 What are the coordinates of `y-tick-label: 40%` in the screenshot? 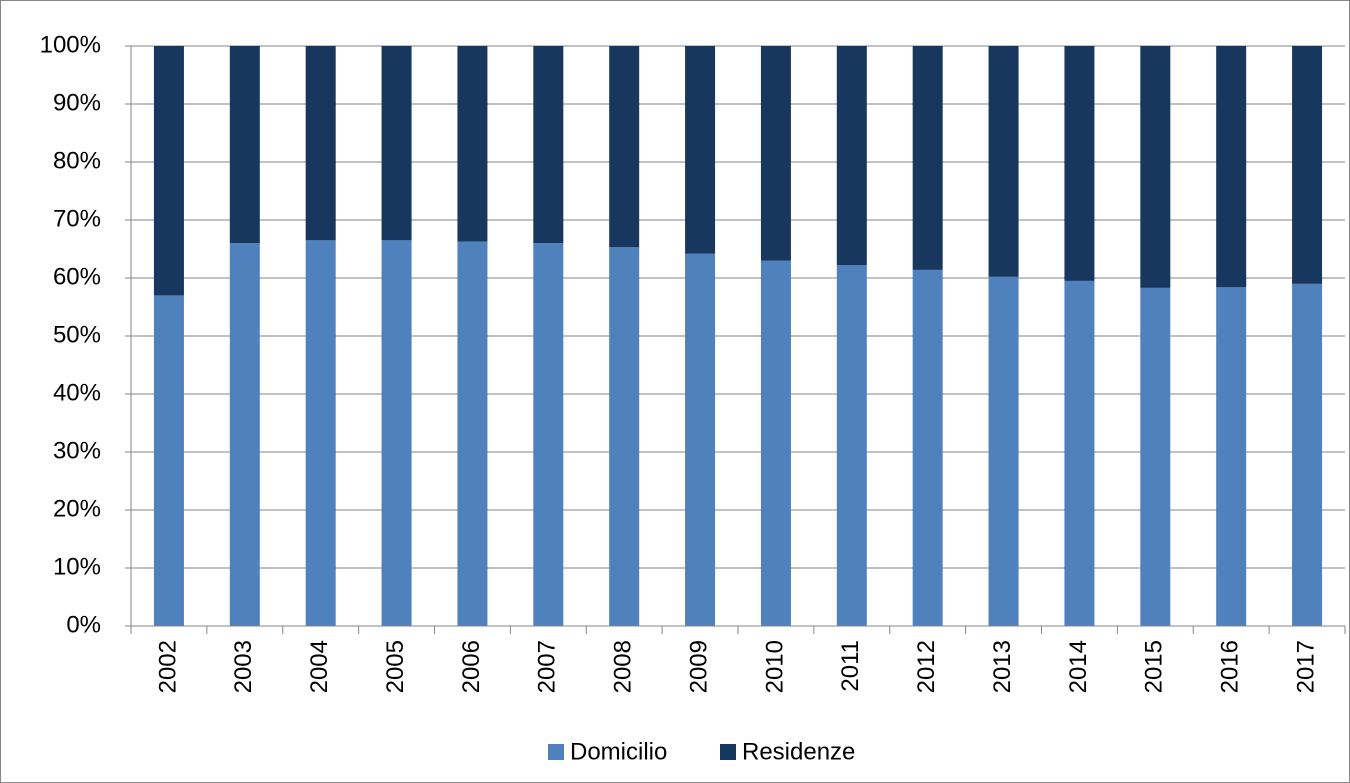 It's located at (77, 392).